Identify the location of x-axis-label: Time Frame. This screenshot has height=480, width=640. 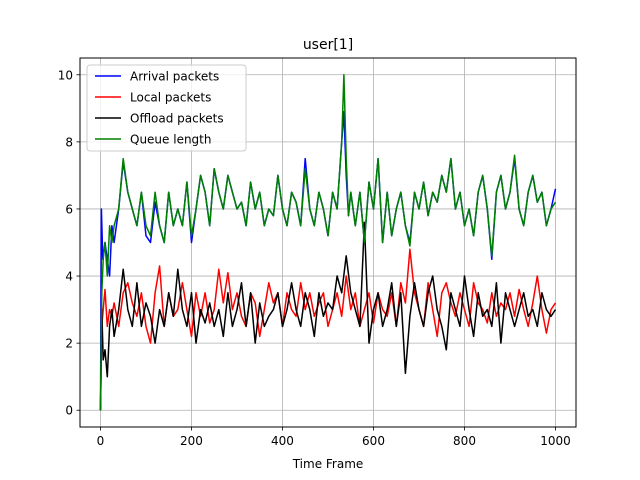
(328, 464).